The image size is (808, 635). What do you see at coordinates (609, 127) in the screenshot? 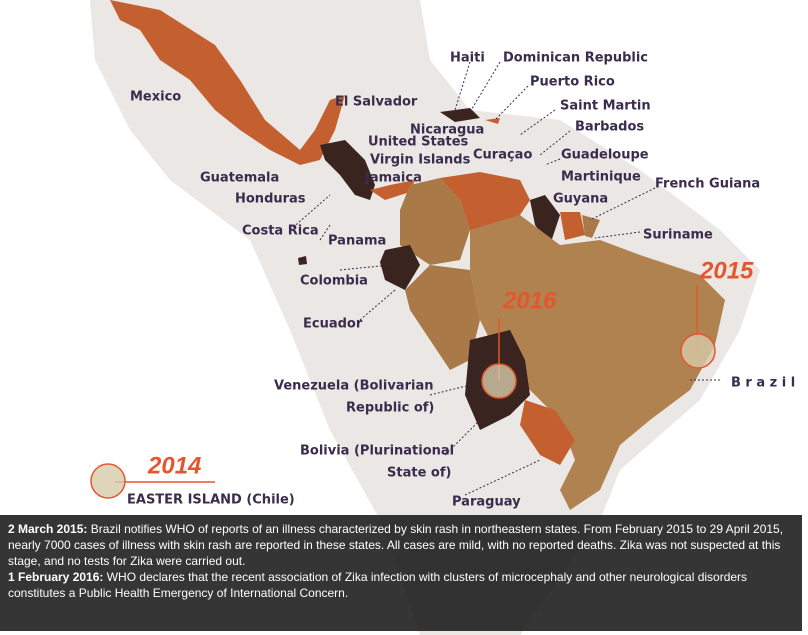
I see `country-label: Barbados` at bounding box center [609, 127].